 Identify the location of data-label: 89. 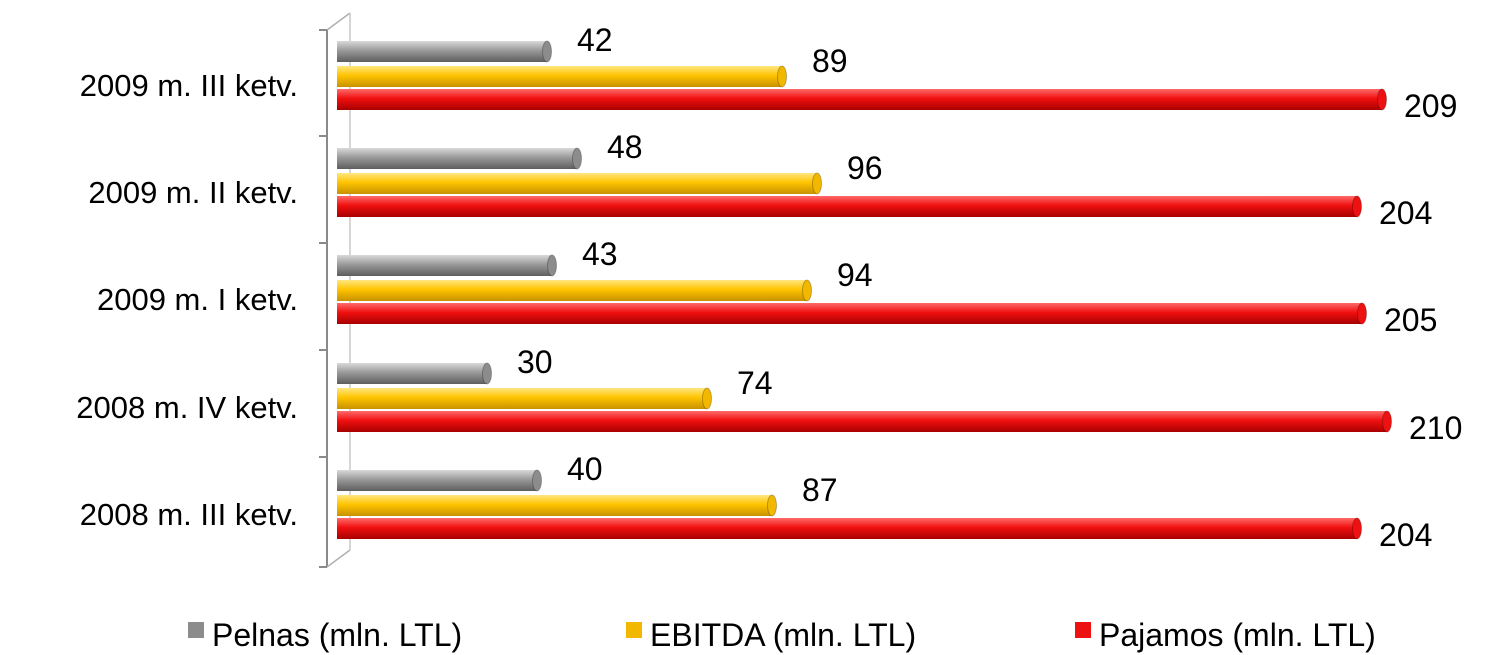
(830, 61).